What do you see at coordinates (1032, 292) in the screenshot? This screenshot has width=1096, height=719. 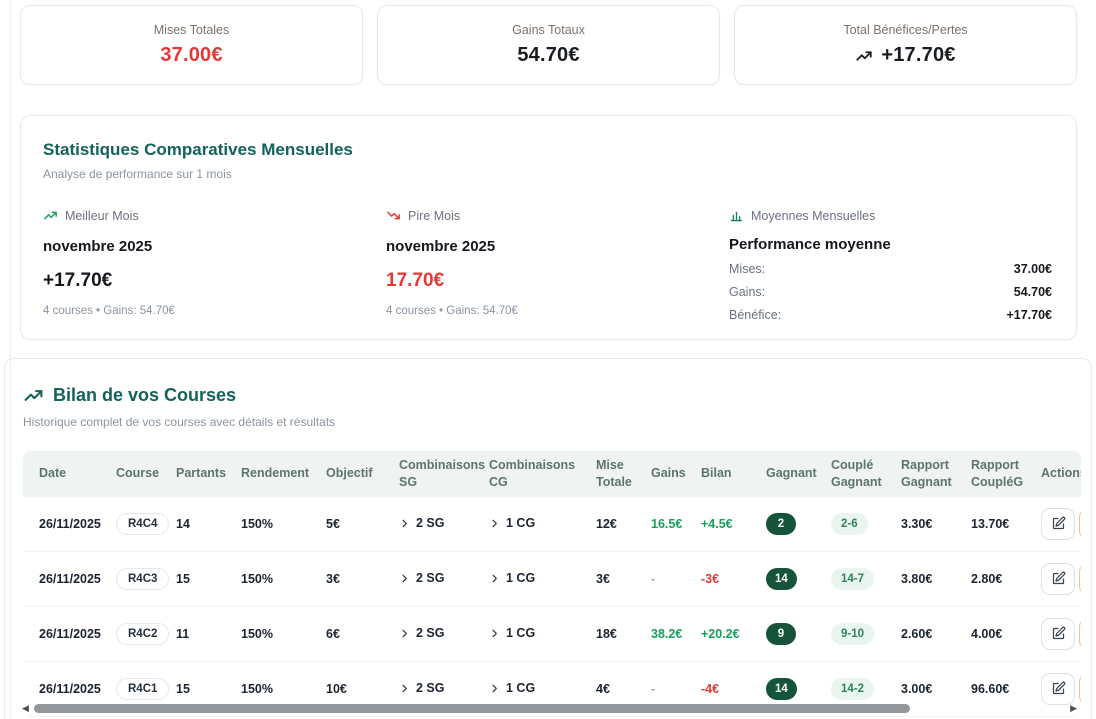 I see `avg-gains-value: 54.70€` at bounding box center [1032, 292].